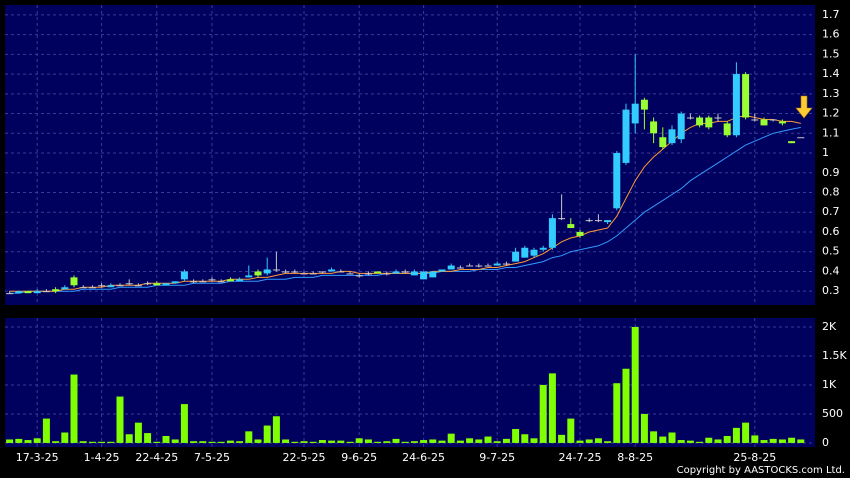 The image size is (850, 478). What do you see at coordinates (831, 132) in the screenshot?
I see `y-tick-label: 1.1` at bounding box center [831, 132].